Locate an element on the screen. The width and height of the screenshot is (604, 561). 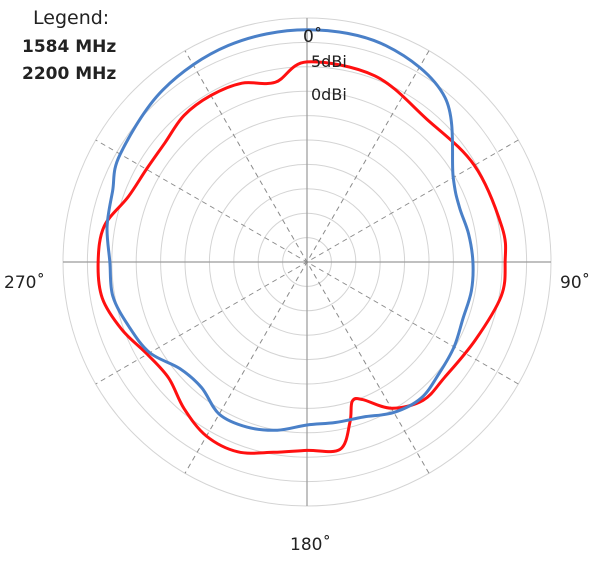
legend-entry-1584: 1584 MHz is located at coordinates (69, 47).